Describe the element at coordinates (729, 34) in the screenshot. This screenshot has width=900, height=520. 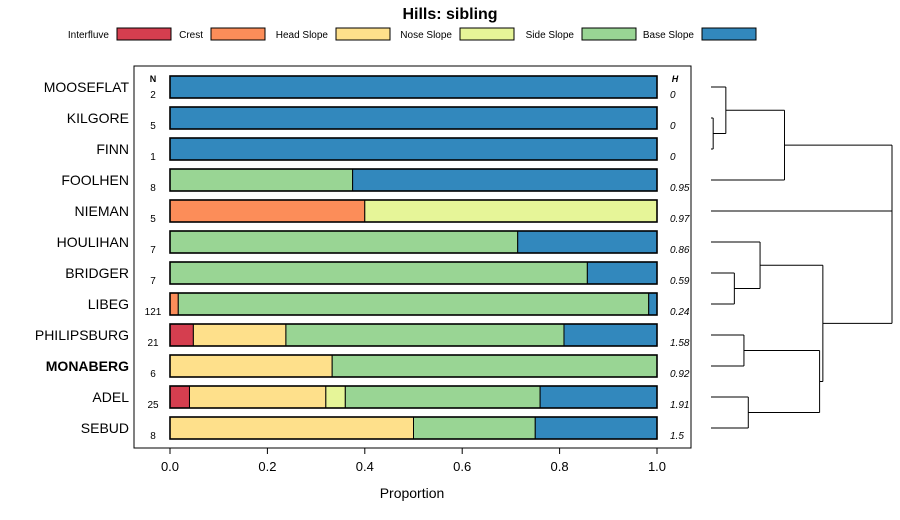
I see `legend-swatch-base-slope` at that location.